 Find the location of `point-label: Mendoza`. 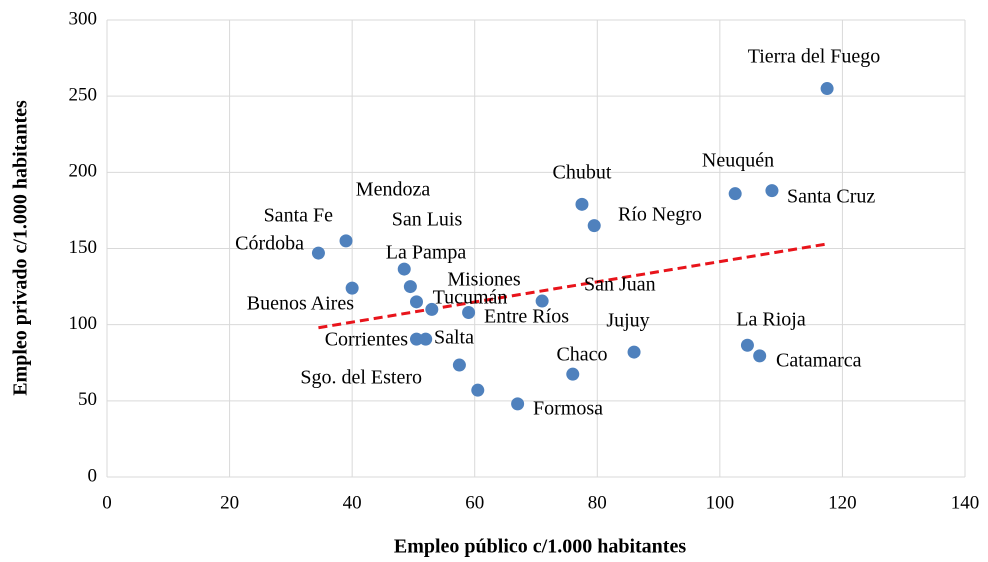

point-label: Mendoza is located at coordinates (393, 190).